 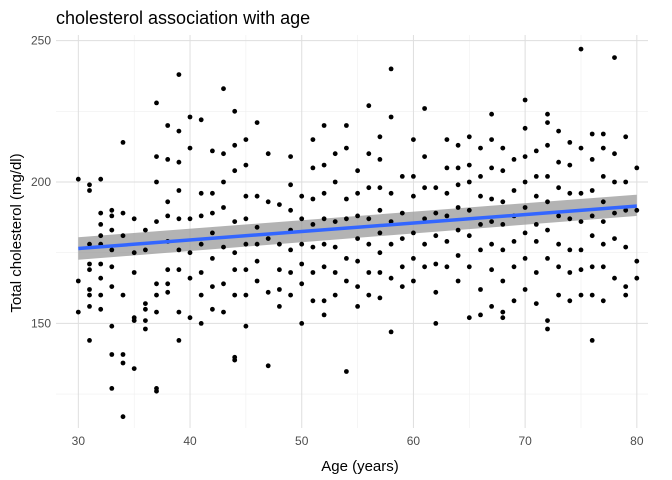 I want to click on fit-line-layer, so click(x=357, y=227).